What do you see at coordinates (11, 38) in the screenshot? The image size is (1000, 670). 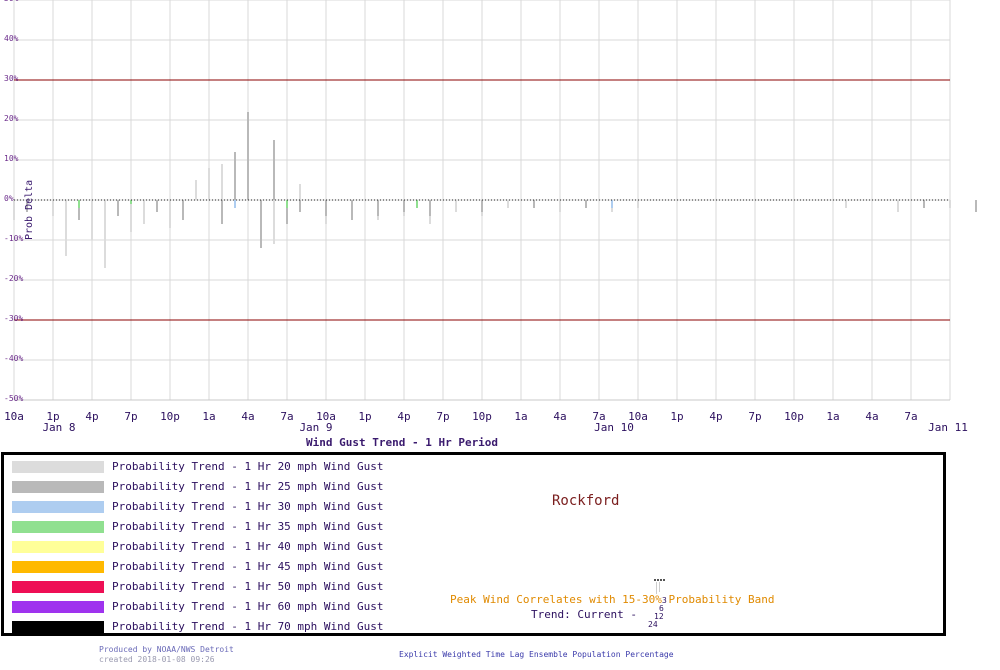 I see `y-tick-label: 40%` at bounding box center [11, 38].